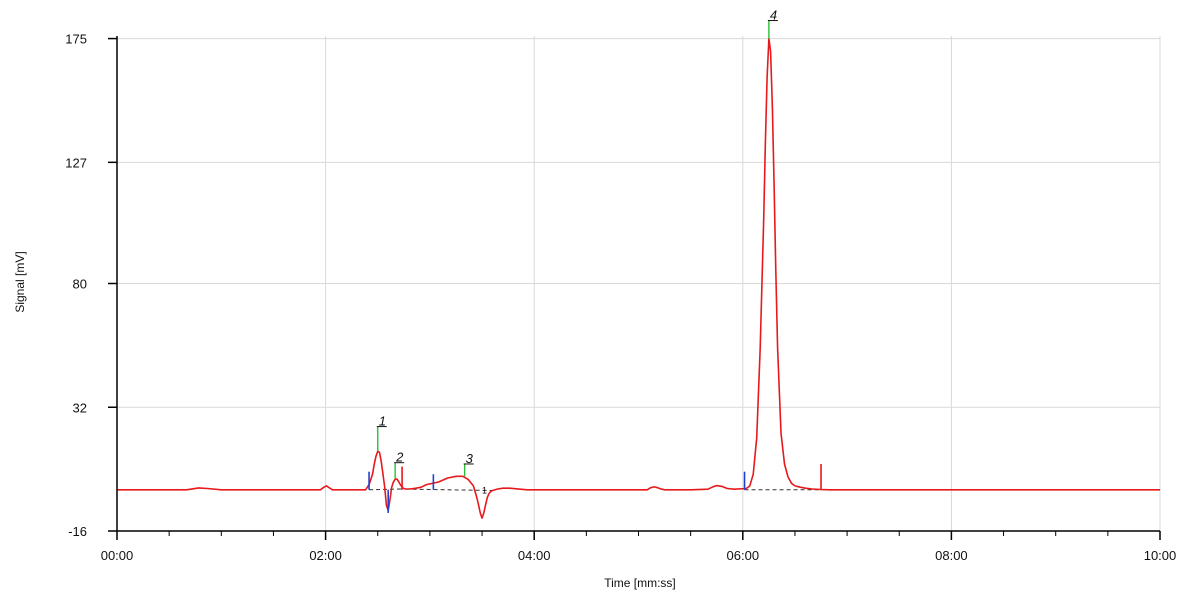  Describe the element at coordinates (80, 407) in the screenshot. I see `y-tick-label: 32` at that location.